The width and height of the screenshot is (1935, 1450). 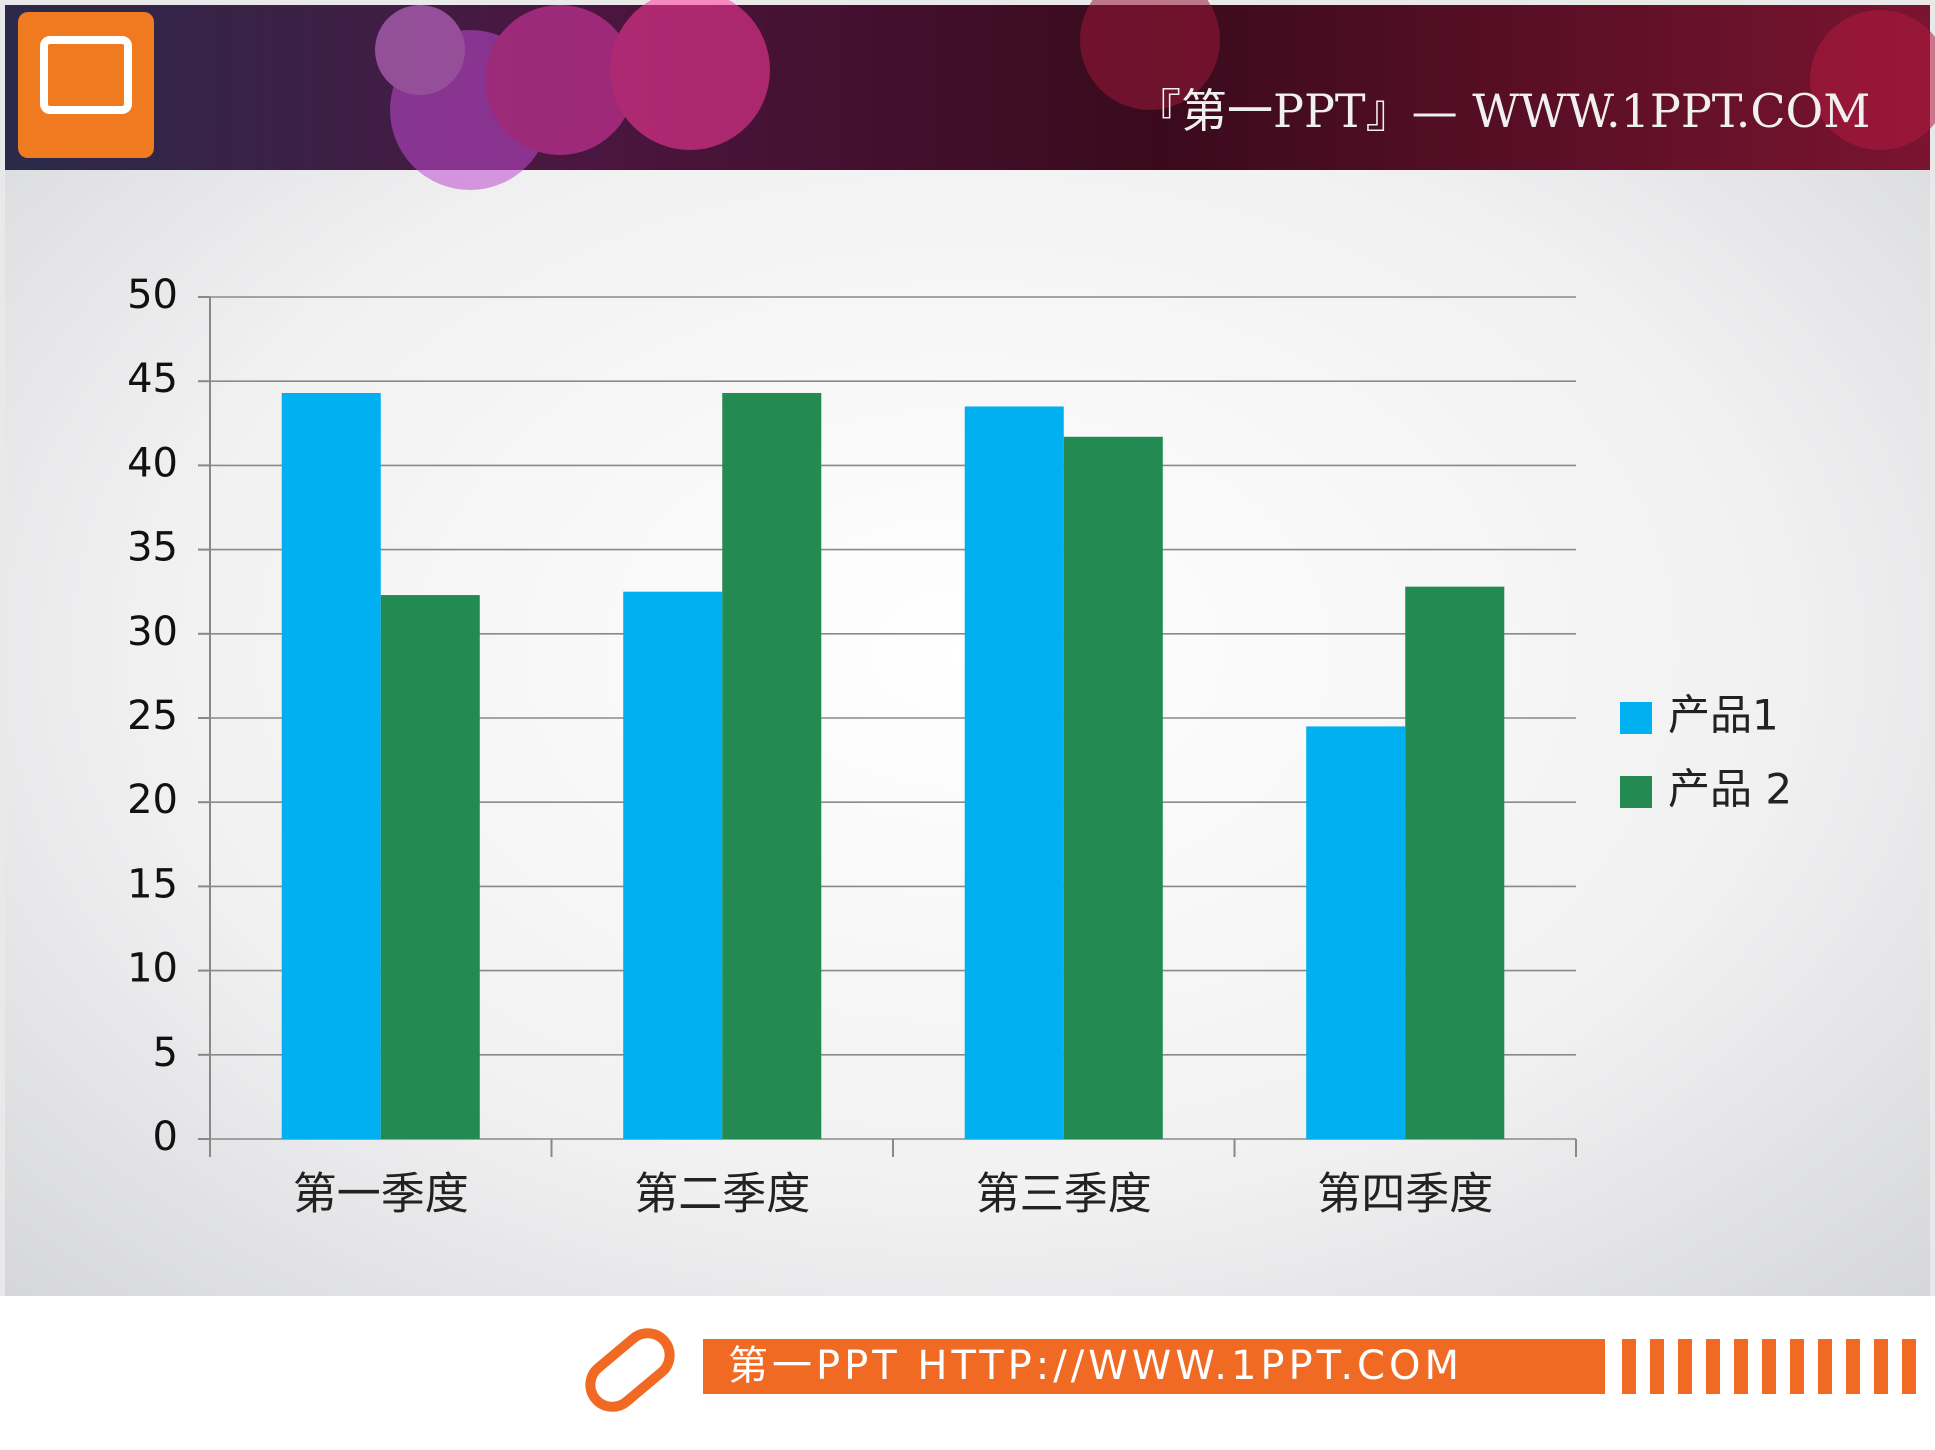 What do you see at coordinates (1769, 1366) in the screenshot?
I see `footer-stripes` at bounding box center [1769, 1366].